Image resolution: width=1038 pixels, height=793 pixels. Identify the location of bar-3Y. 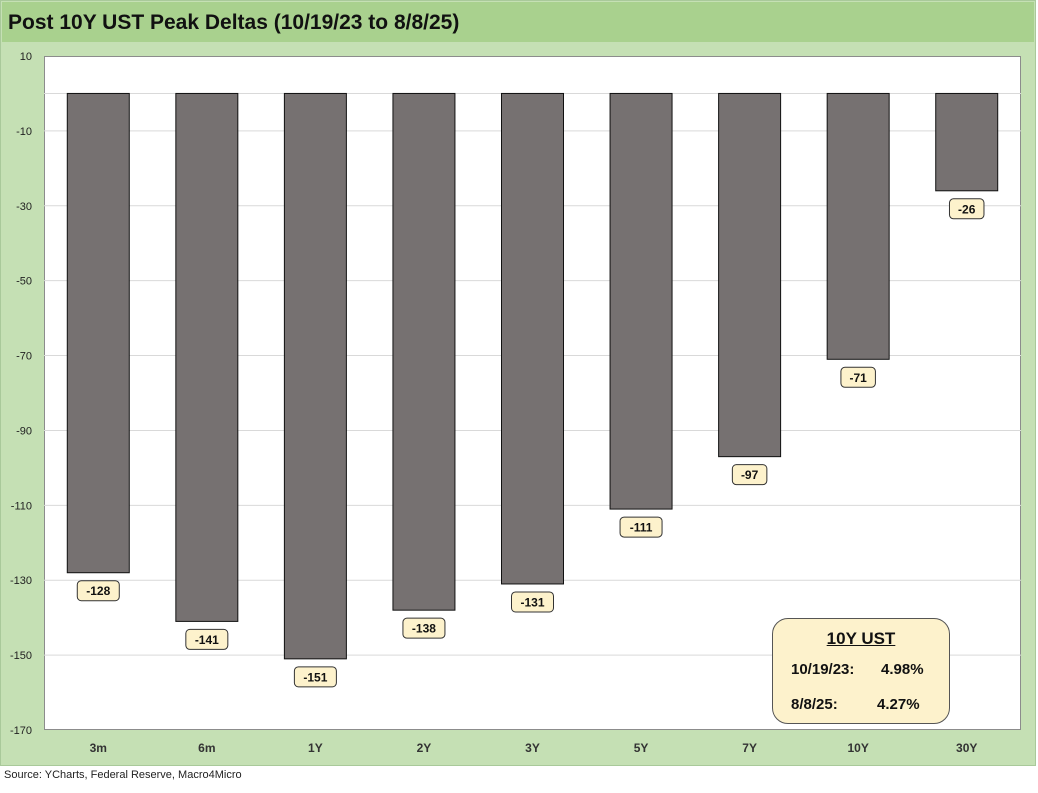
(532, 338).